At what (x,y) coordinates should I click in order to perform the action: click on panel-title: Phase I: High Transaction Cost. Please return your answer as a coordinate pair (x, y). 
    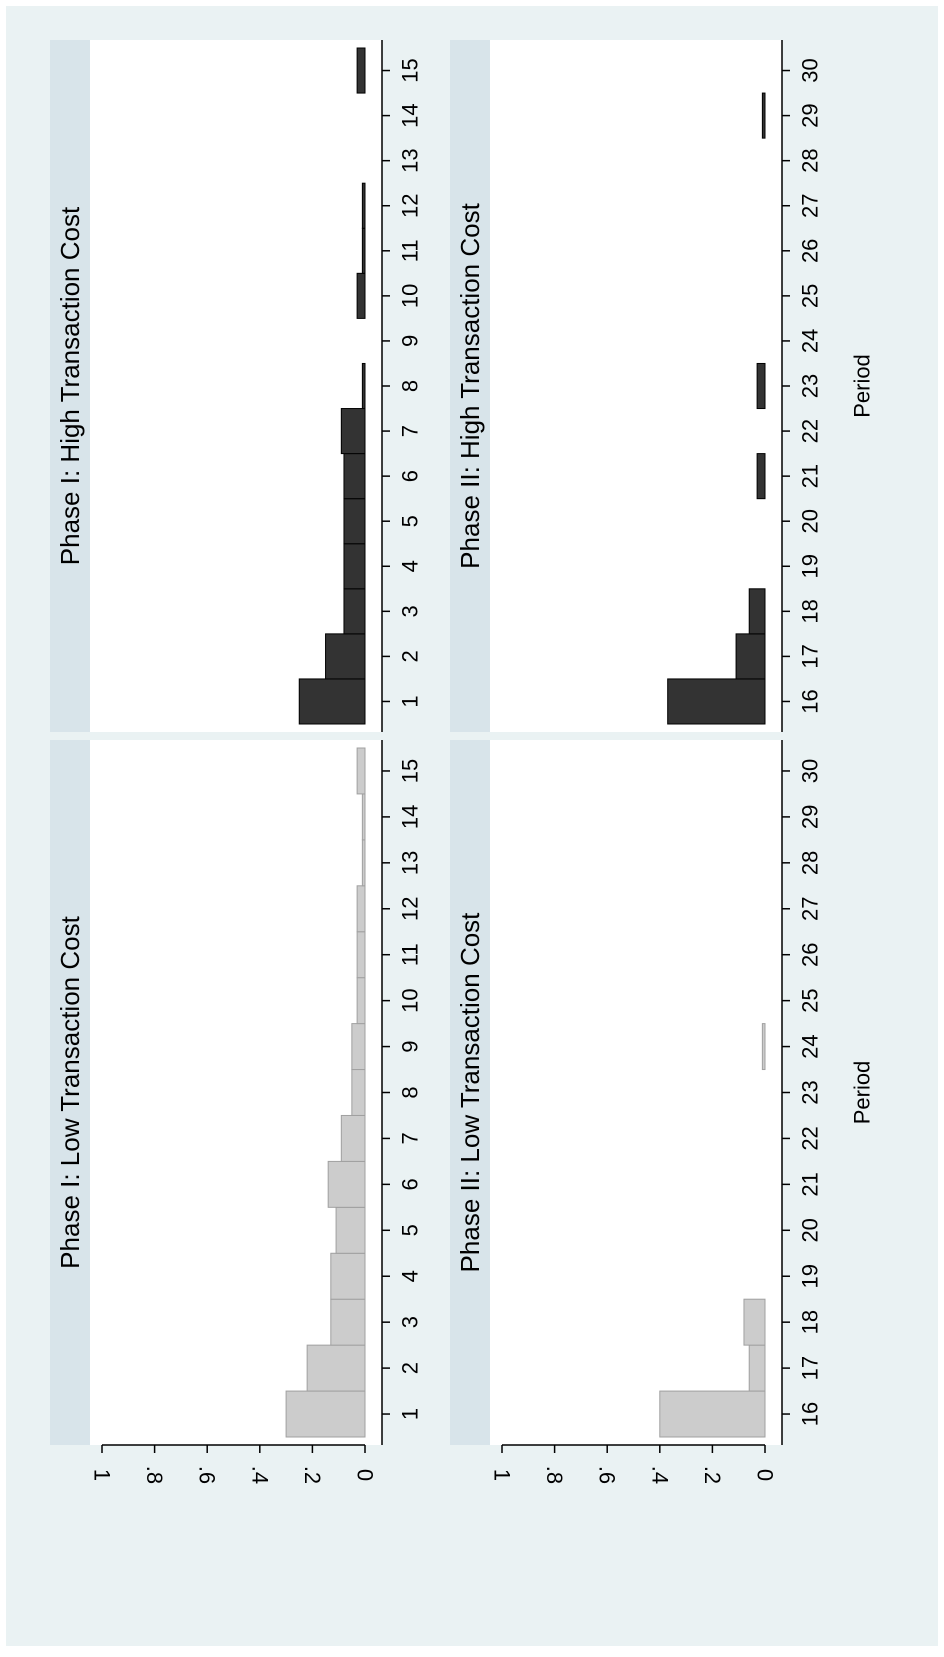
    Looking at the image, I should click on (70, 385).